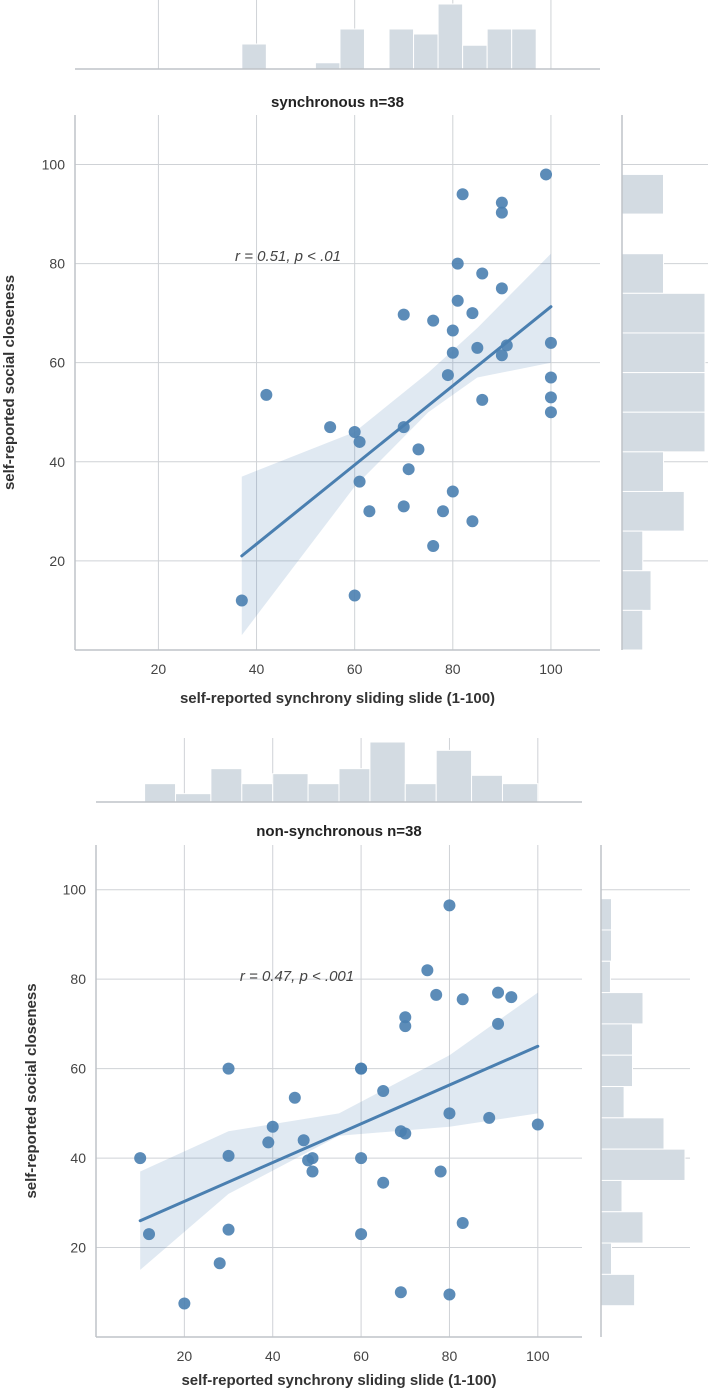 The height and width of the screenshot is (1392, 708). I want to click on chart-title: synchronous n=38, so click(337, 102).